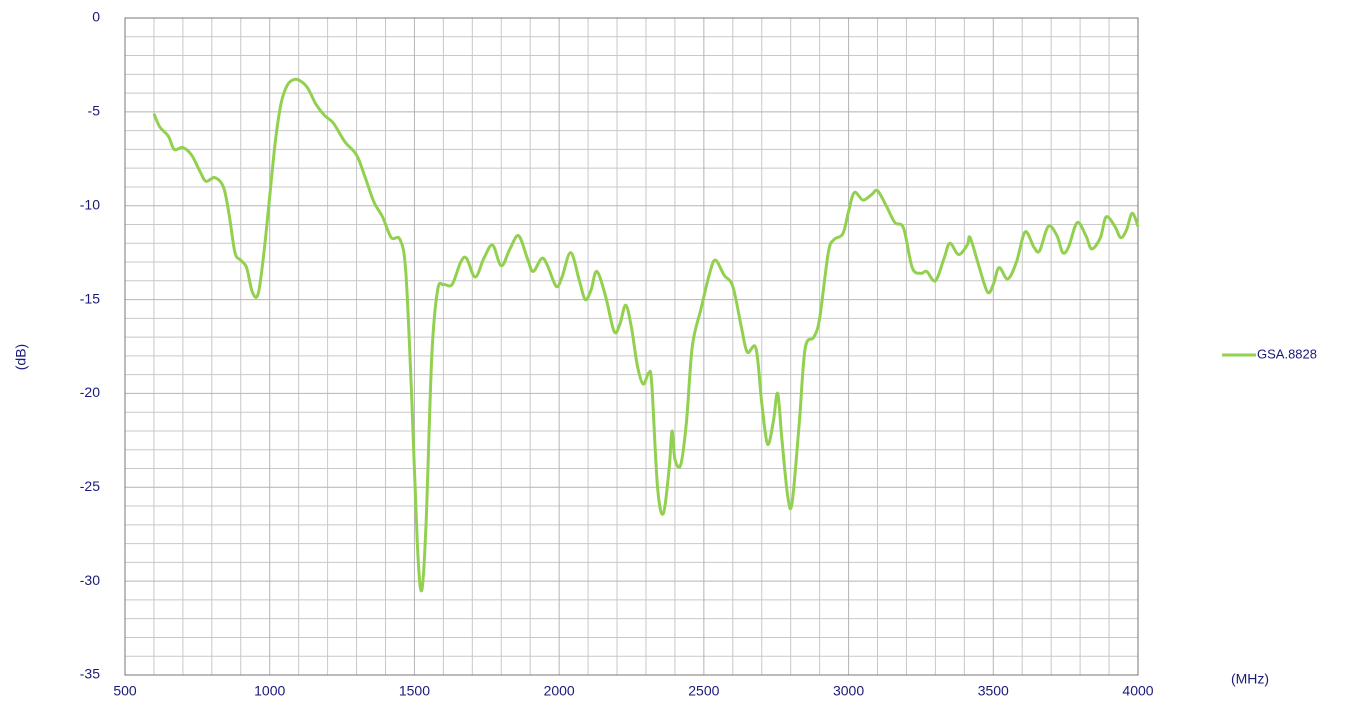 Image resolution: width=1361 pixels, height=708 pixels. I want to click on y-tick-label: -25, so click(90, 486).